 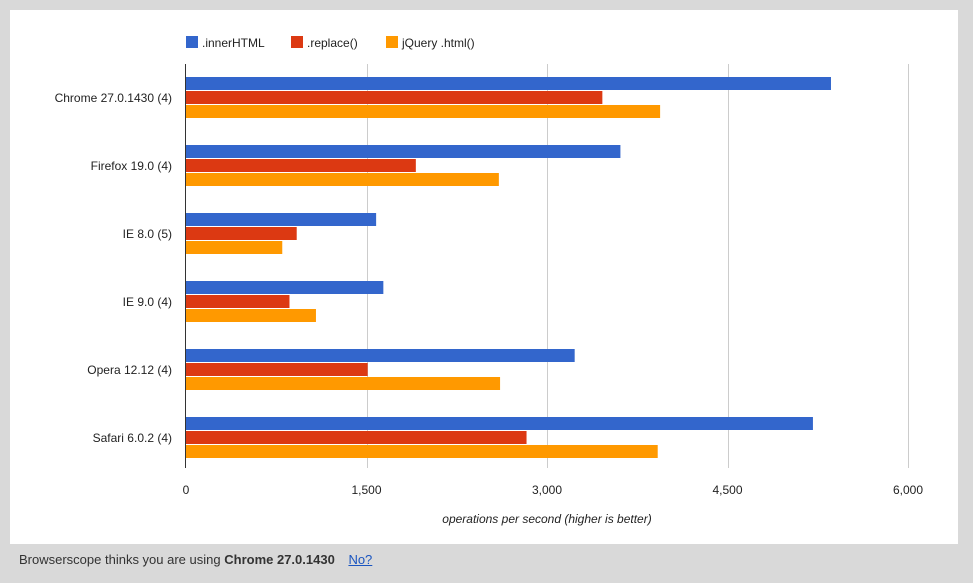 What do you see at coordinates (366, 490) in the screenshot?
I see `x-tick-label: 1,500` at bounding box center [366, 490].